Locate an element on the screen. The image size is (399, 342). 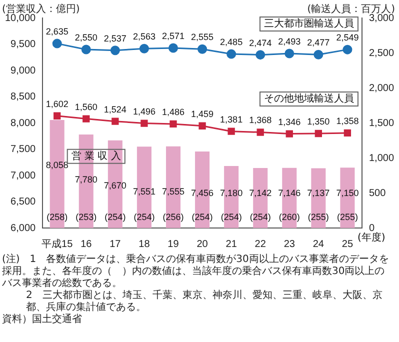
data-label: 2,555 is located at coordinates (202, 37).